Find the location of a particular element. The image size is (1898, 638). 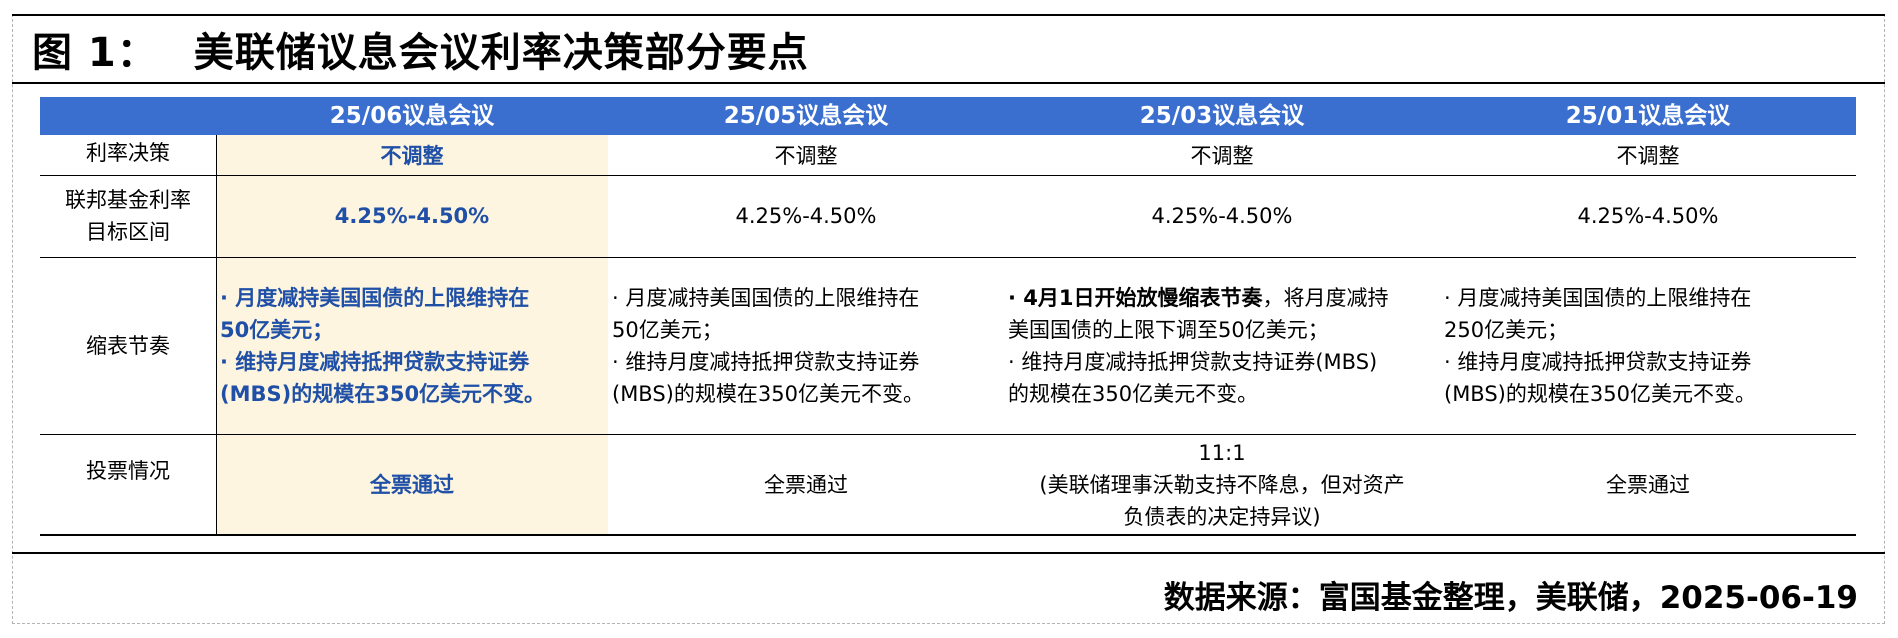

qt-2505-line1: · 月度减持美国国债的上限维持在 is located at coordinates (766, 297).